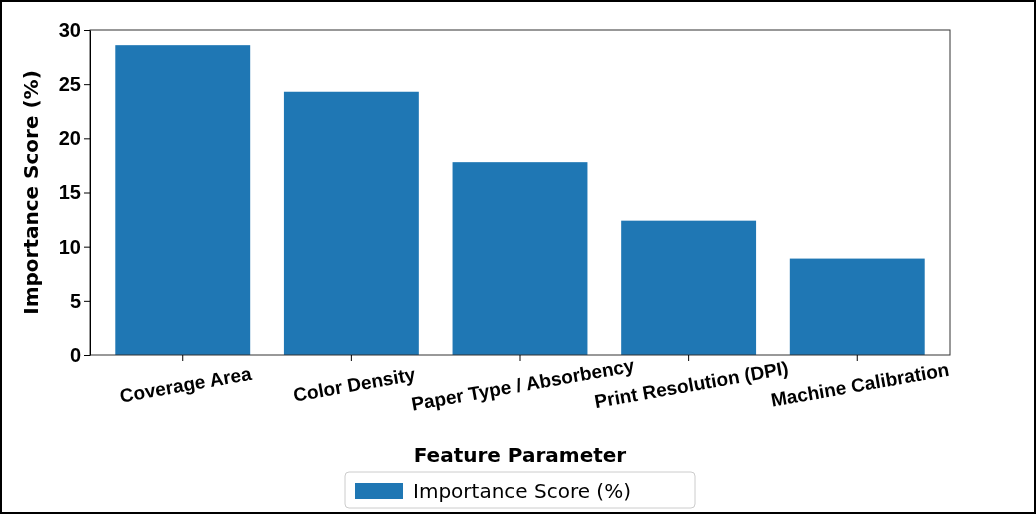 The width and height of the screenshot is (1036, 514). Describe the element at coordinates (522, 491) in the screenshot. I see `legend-label: Importance Score (%)` at that location.